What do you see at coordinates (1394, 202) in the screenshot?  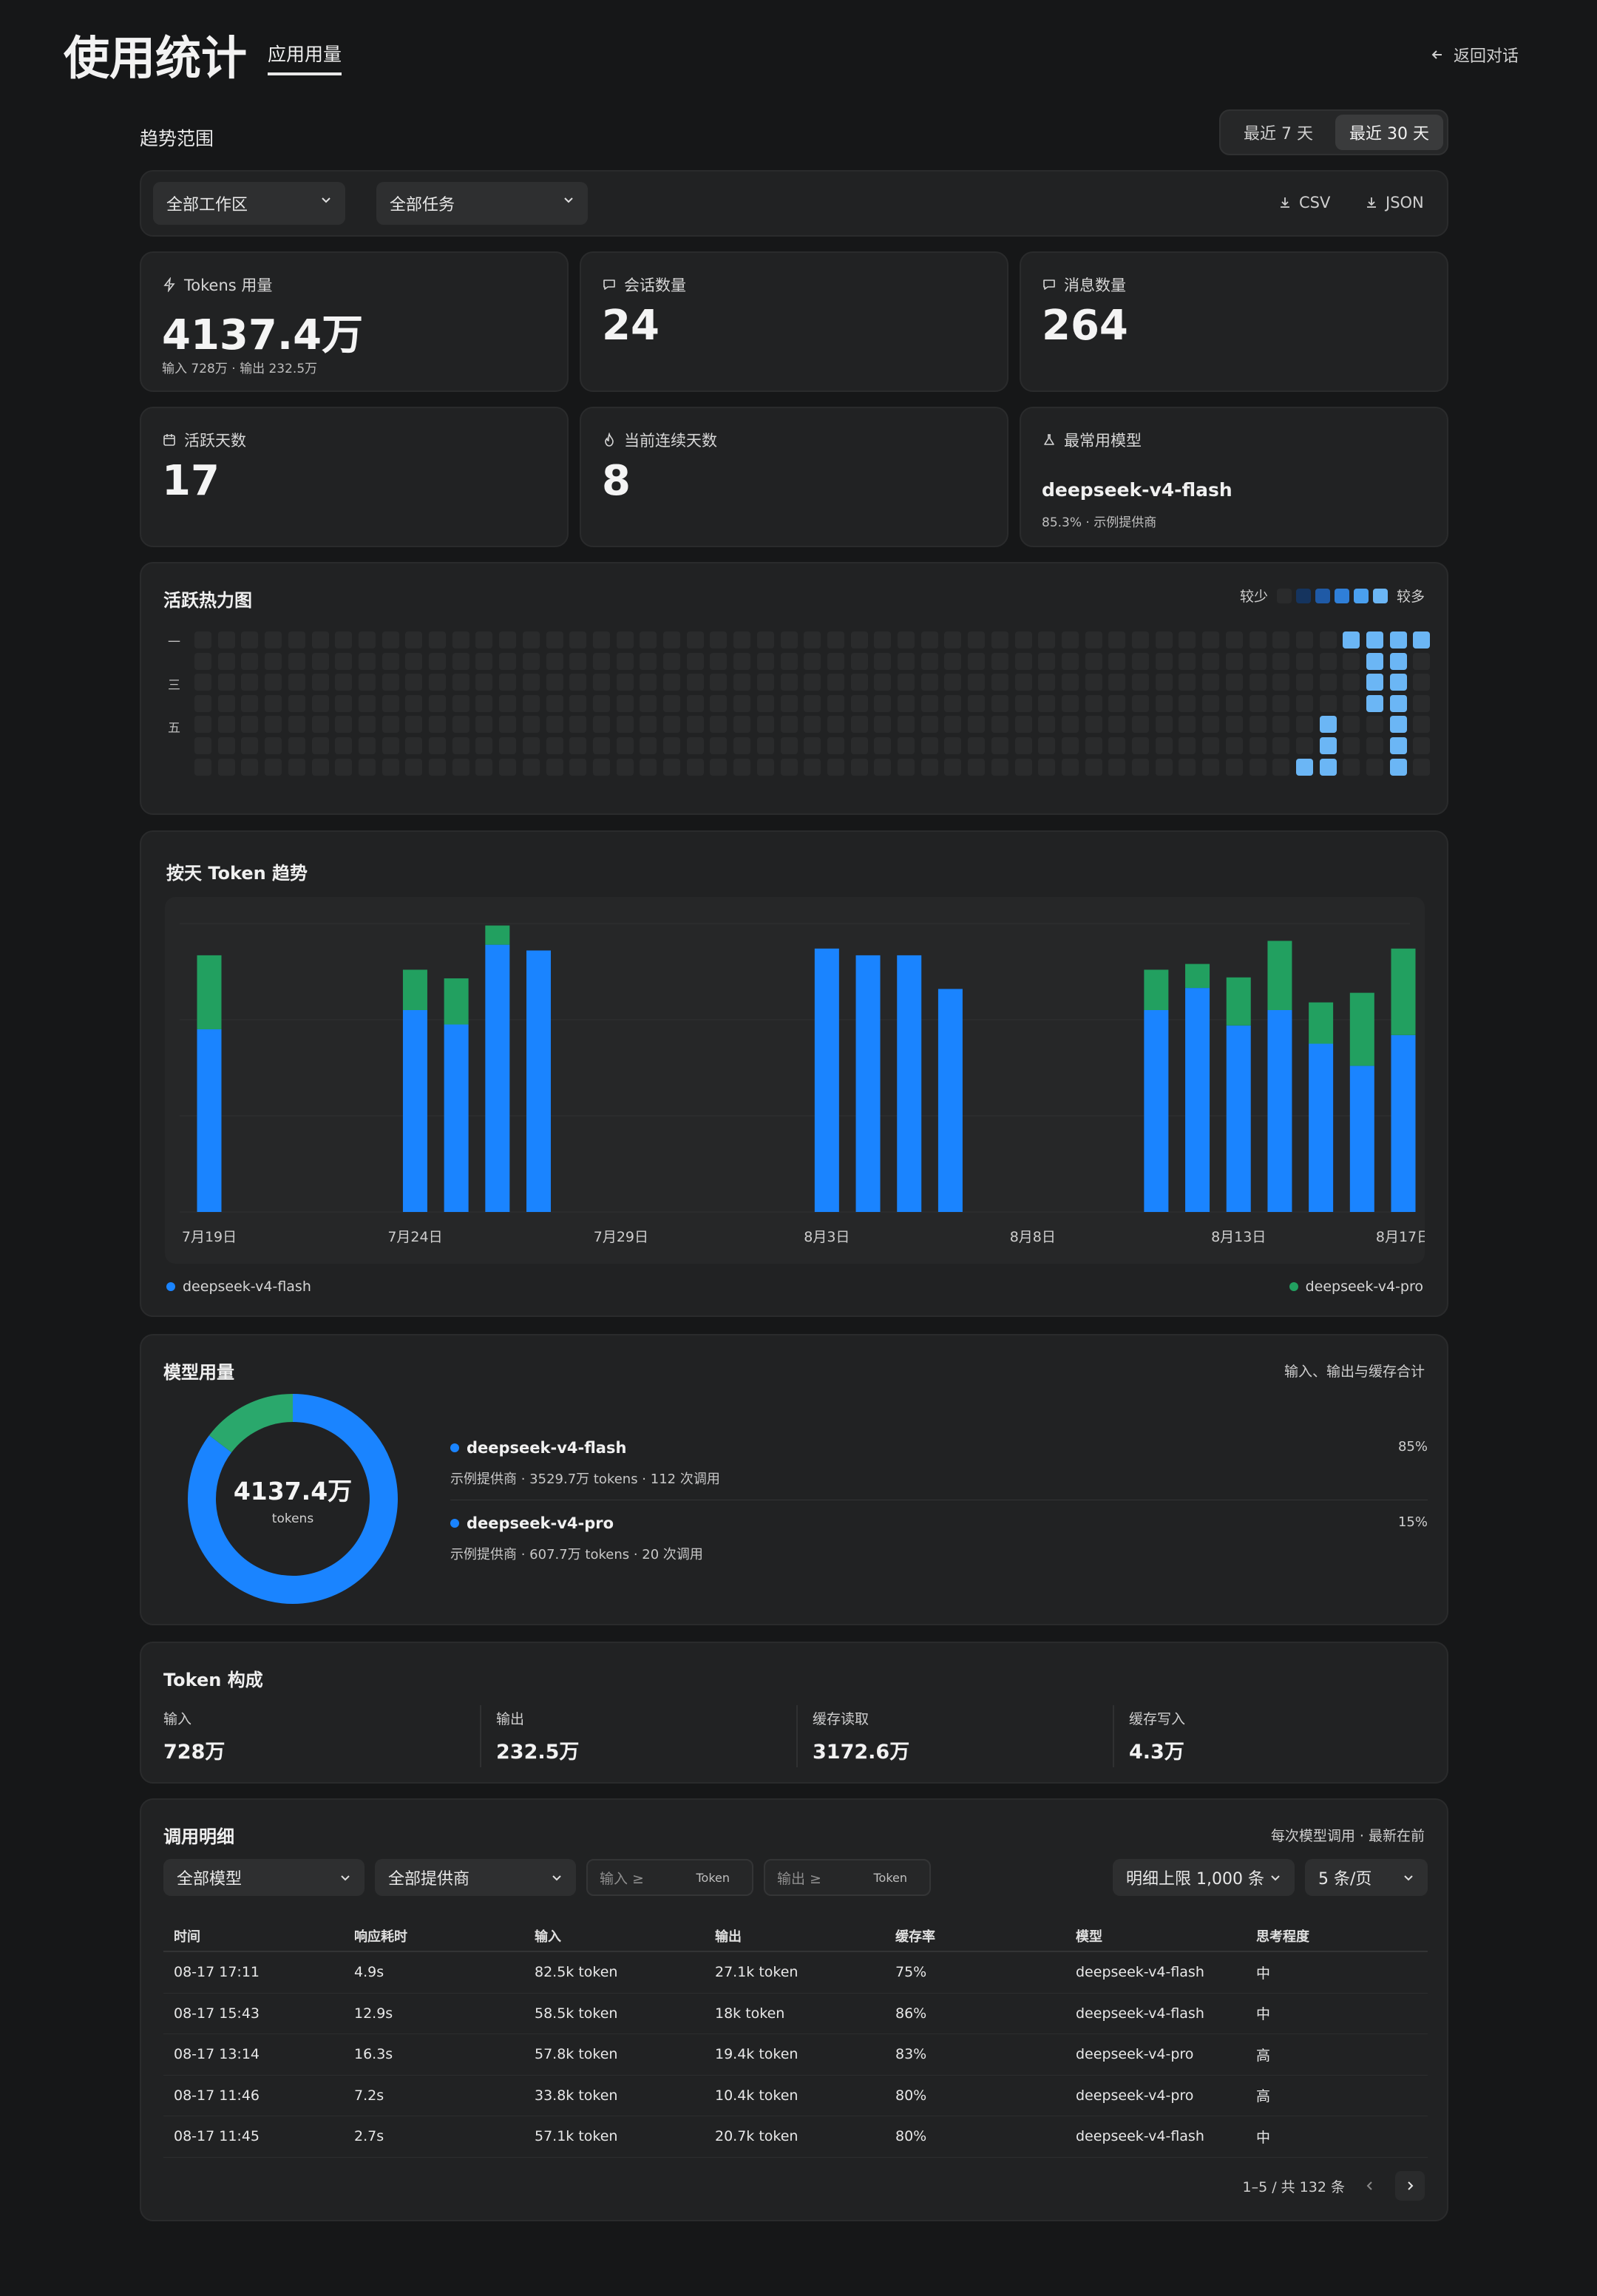 I see `export-json-button: JSON` at bounding box center [1394, 202].